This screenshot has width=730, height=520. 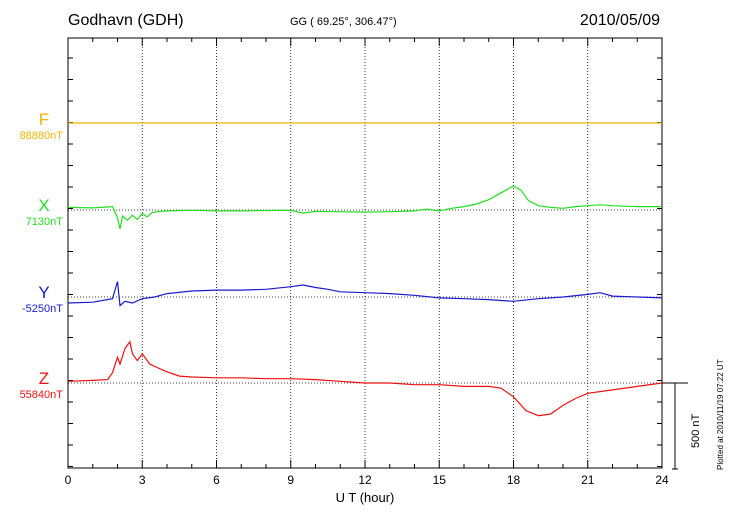 I want to click on scale-bar-label: 500 nT, so click(x=696, y=430).